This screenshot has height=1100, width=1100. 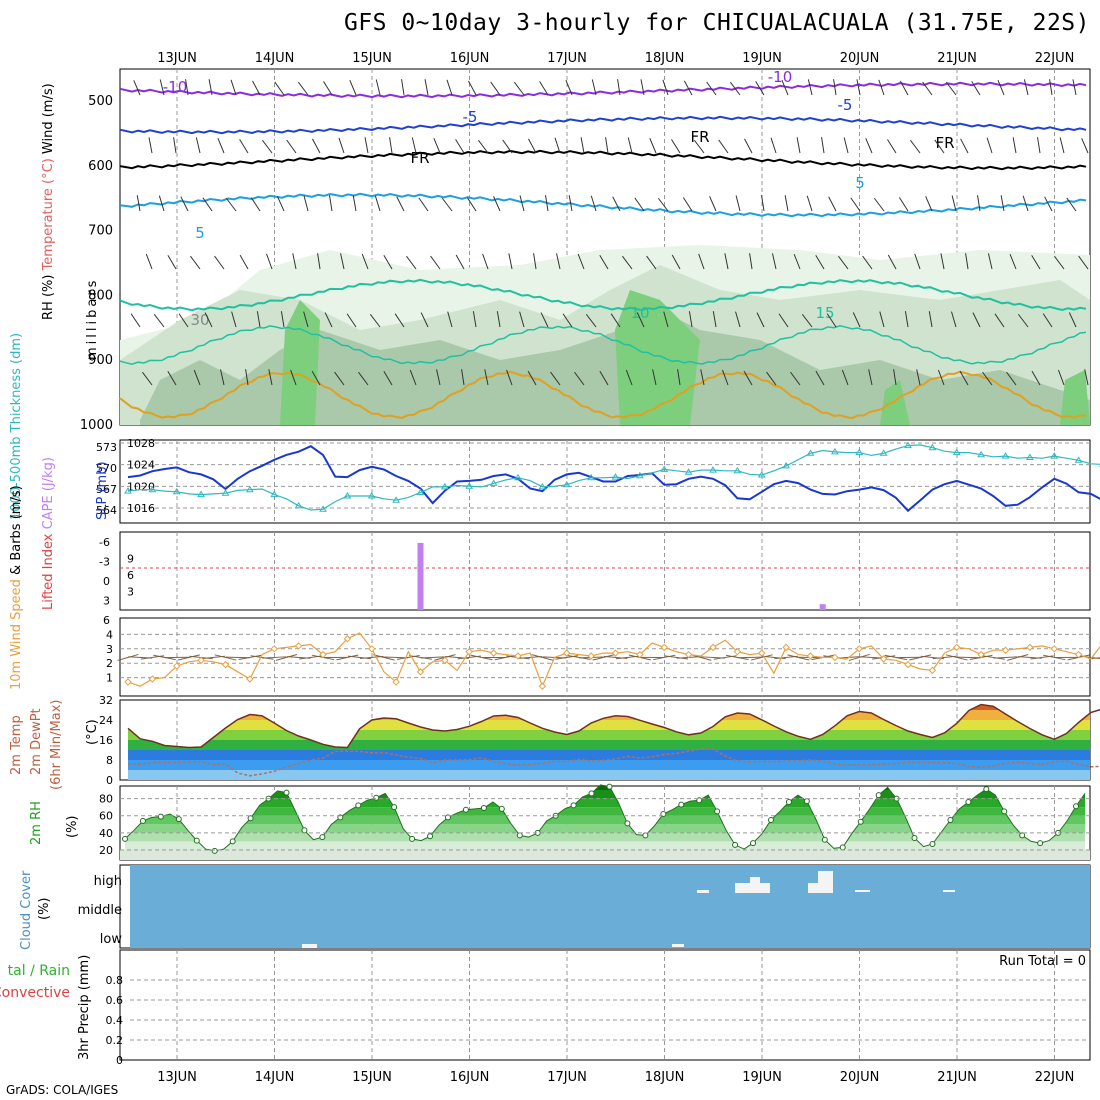 I want to click on ua-ytick-900: 900, so click(x=100, y=360).